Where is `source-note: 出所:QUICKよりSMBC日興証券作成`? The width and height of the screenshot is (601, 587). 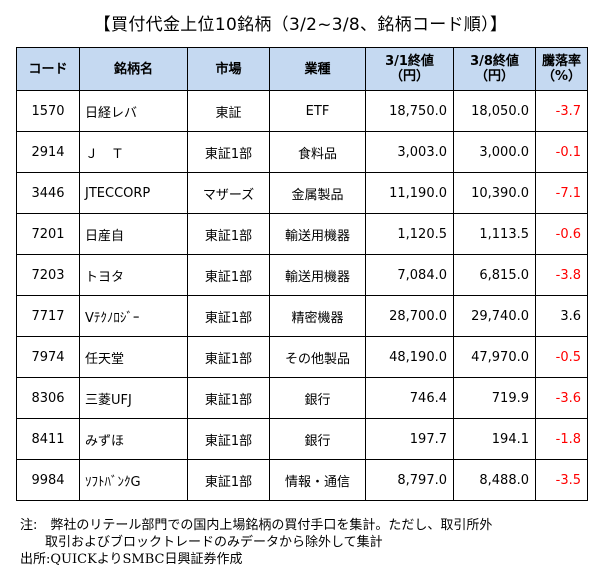 source-note: 出所:QUICKよりSMBC日興証券作成 is located at coordinates (131, 559).